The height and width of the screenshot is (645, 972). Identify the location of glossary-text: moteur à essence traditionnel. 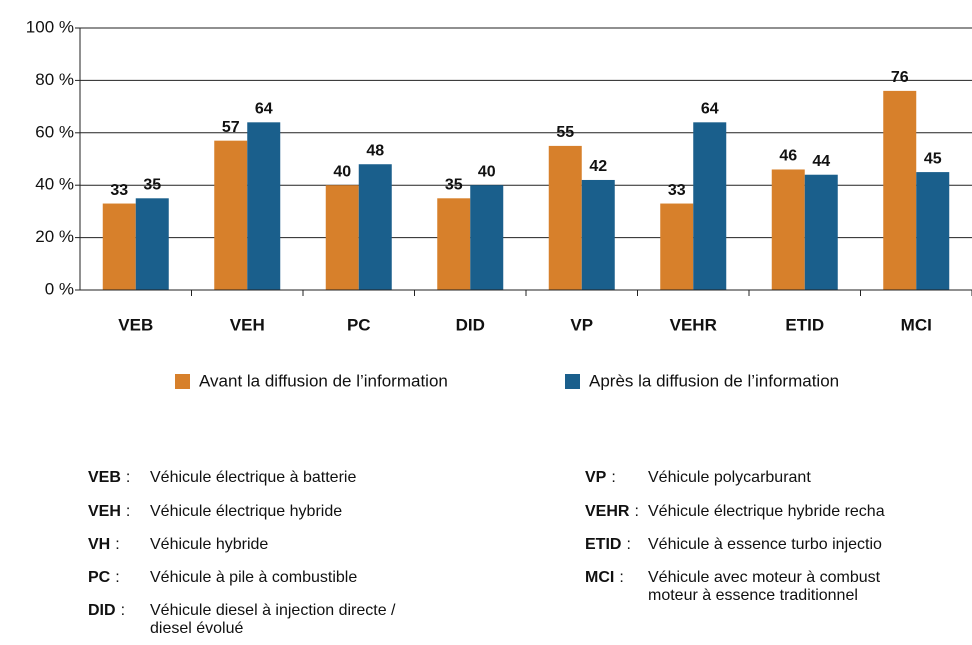
(753, 595).